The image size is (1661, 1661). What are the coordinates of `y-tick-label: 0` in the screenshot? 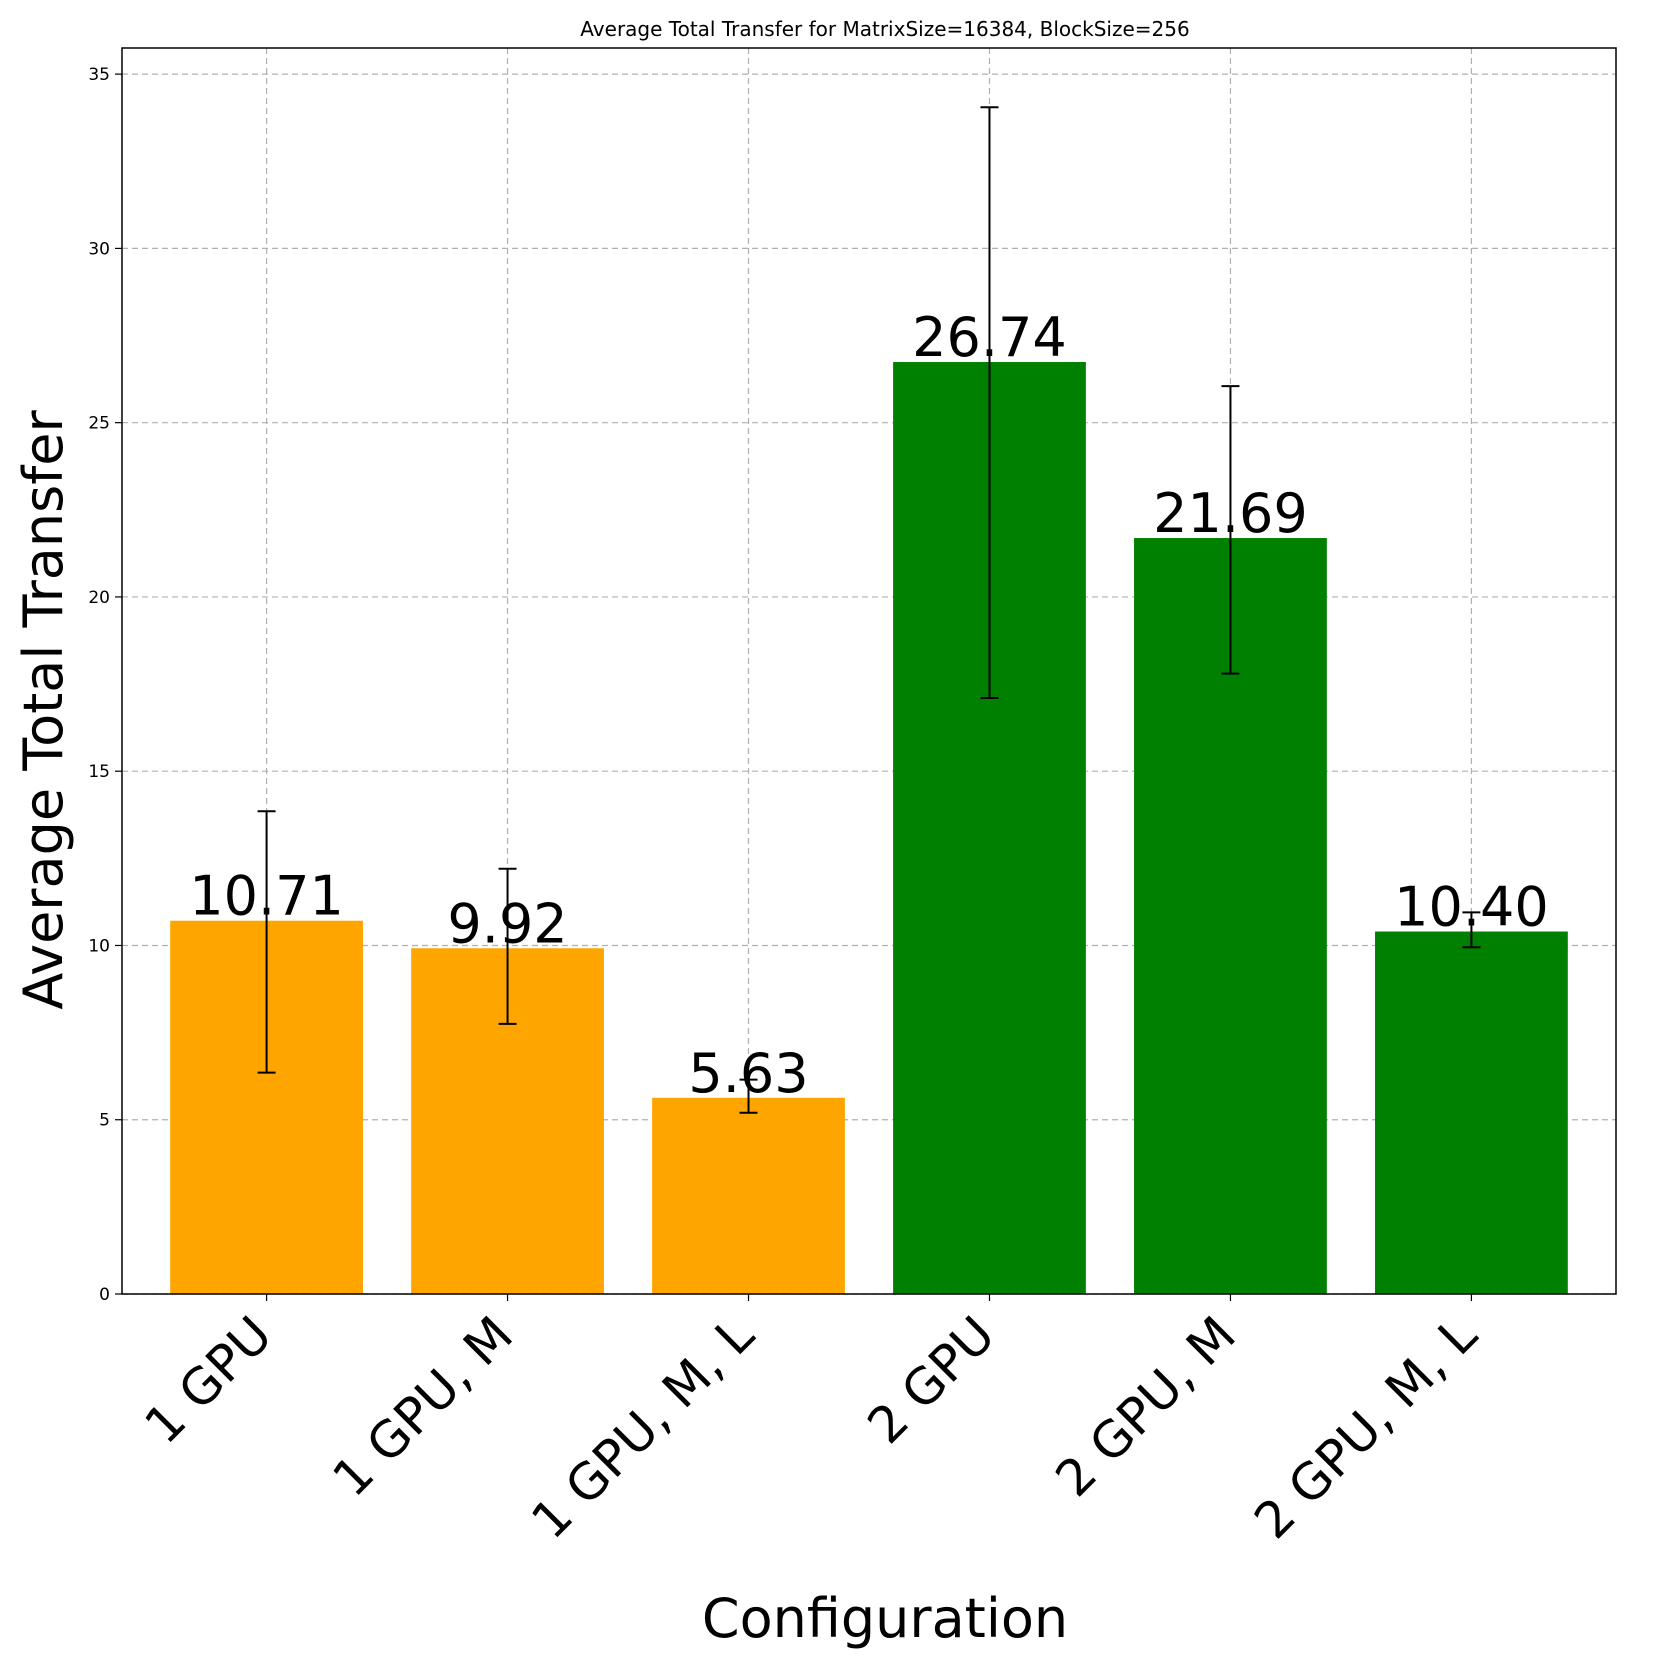 It's located at (104, 1295).